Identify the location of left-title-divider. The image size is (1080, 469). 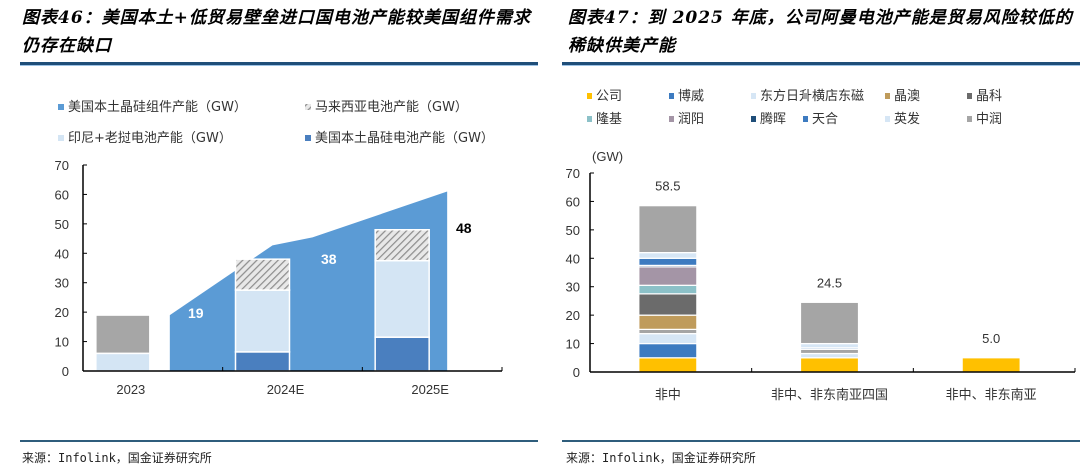
(279, 64).